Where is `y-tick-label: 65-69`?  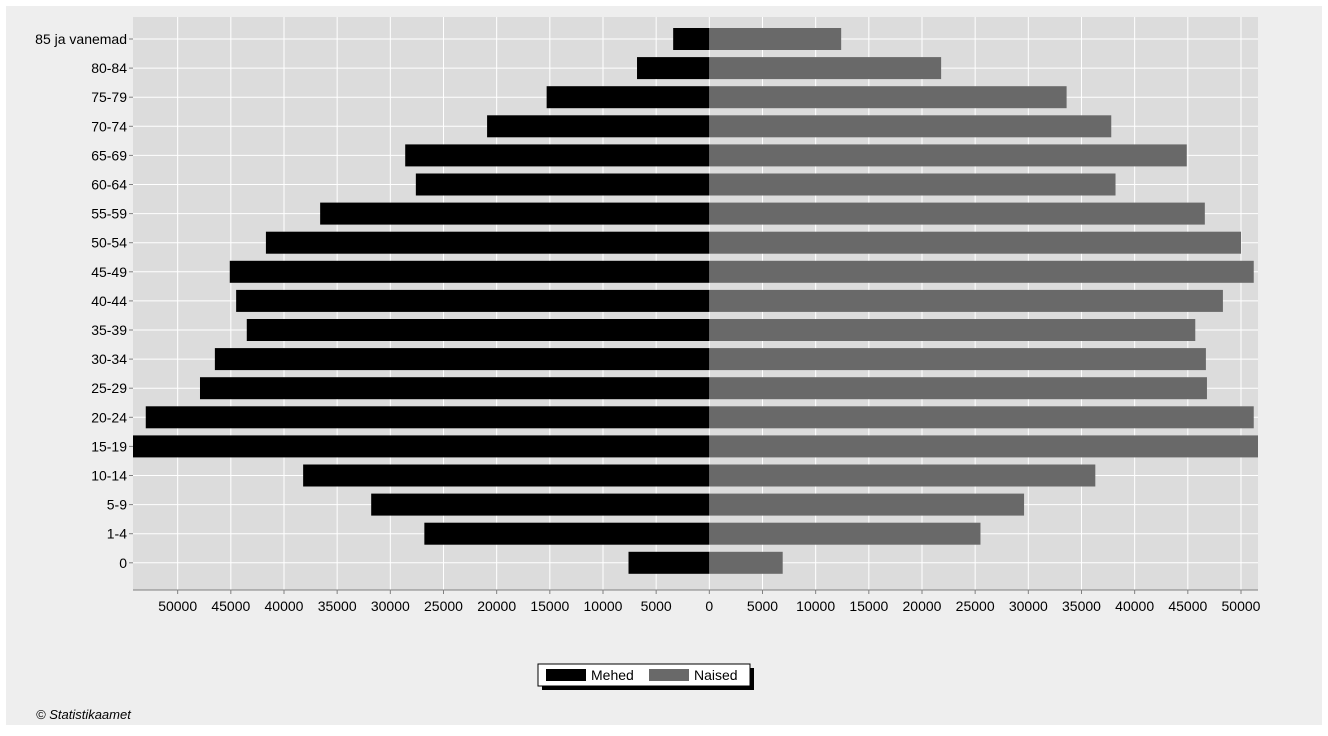
y-tick-label: 65-69 is located at coordinates (109, 155).